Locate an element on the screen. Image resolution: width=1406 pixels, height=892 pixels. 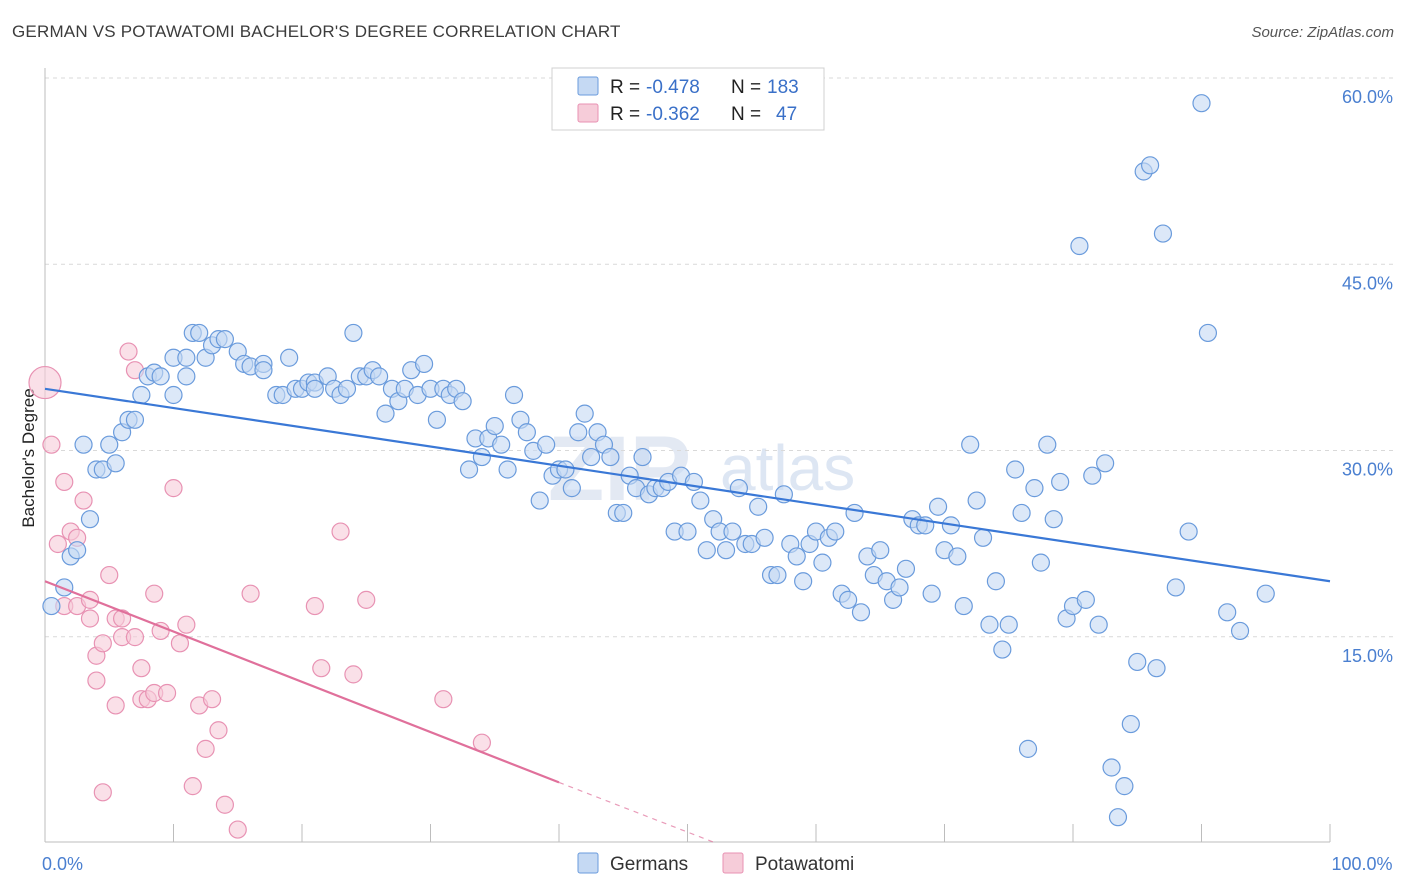
germans-swatch is located at coordinates (588, 86).